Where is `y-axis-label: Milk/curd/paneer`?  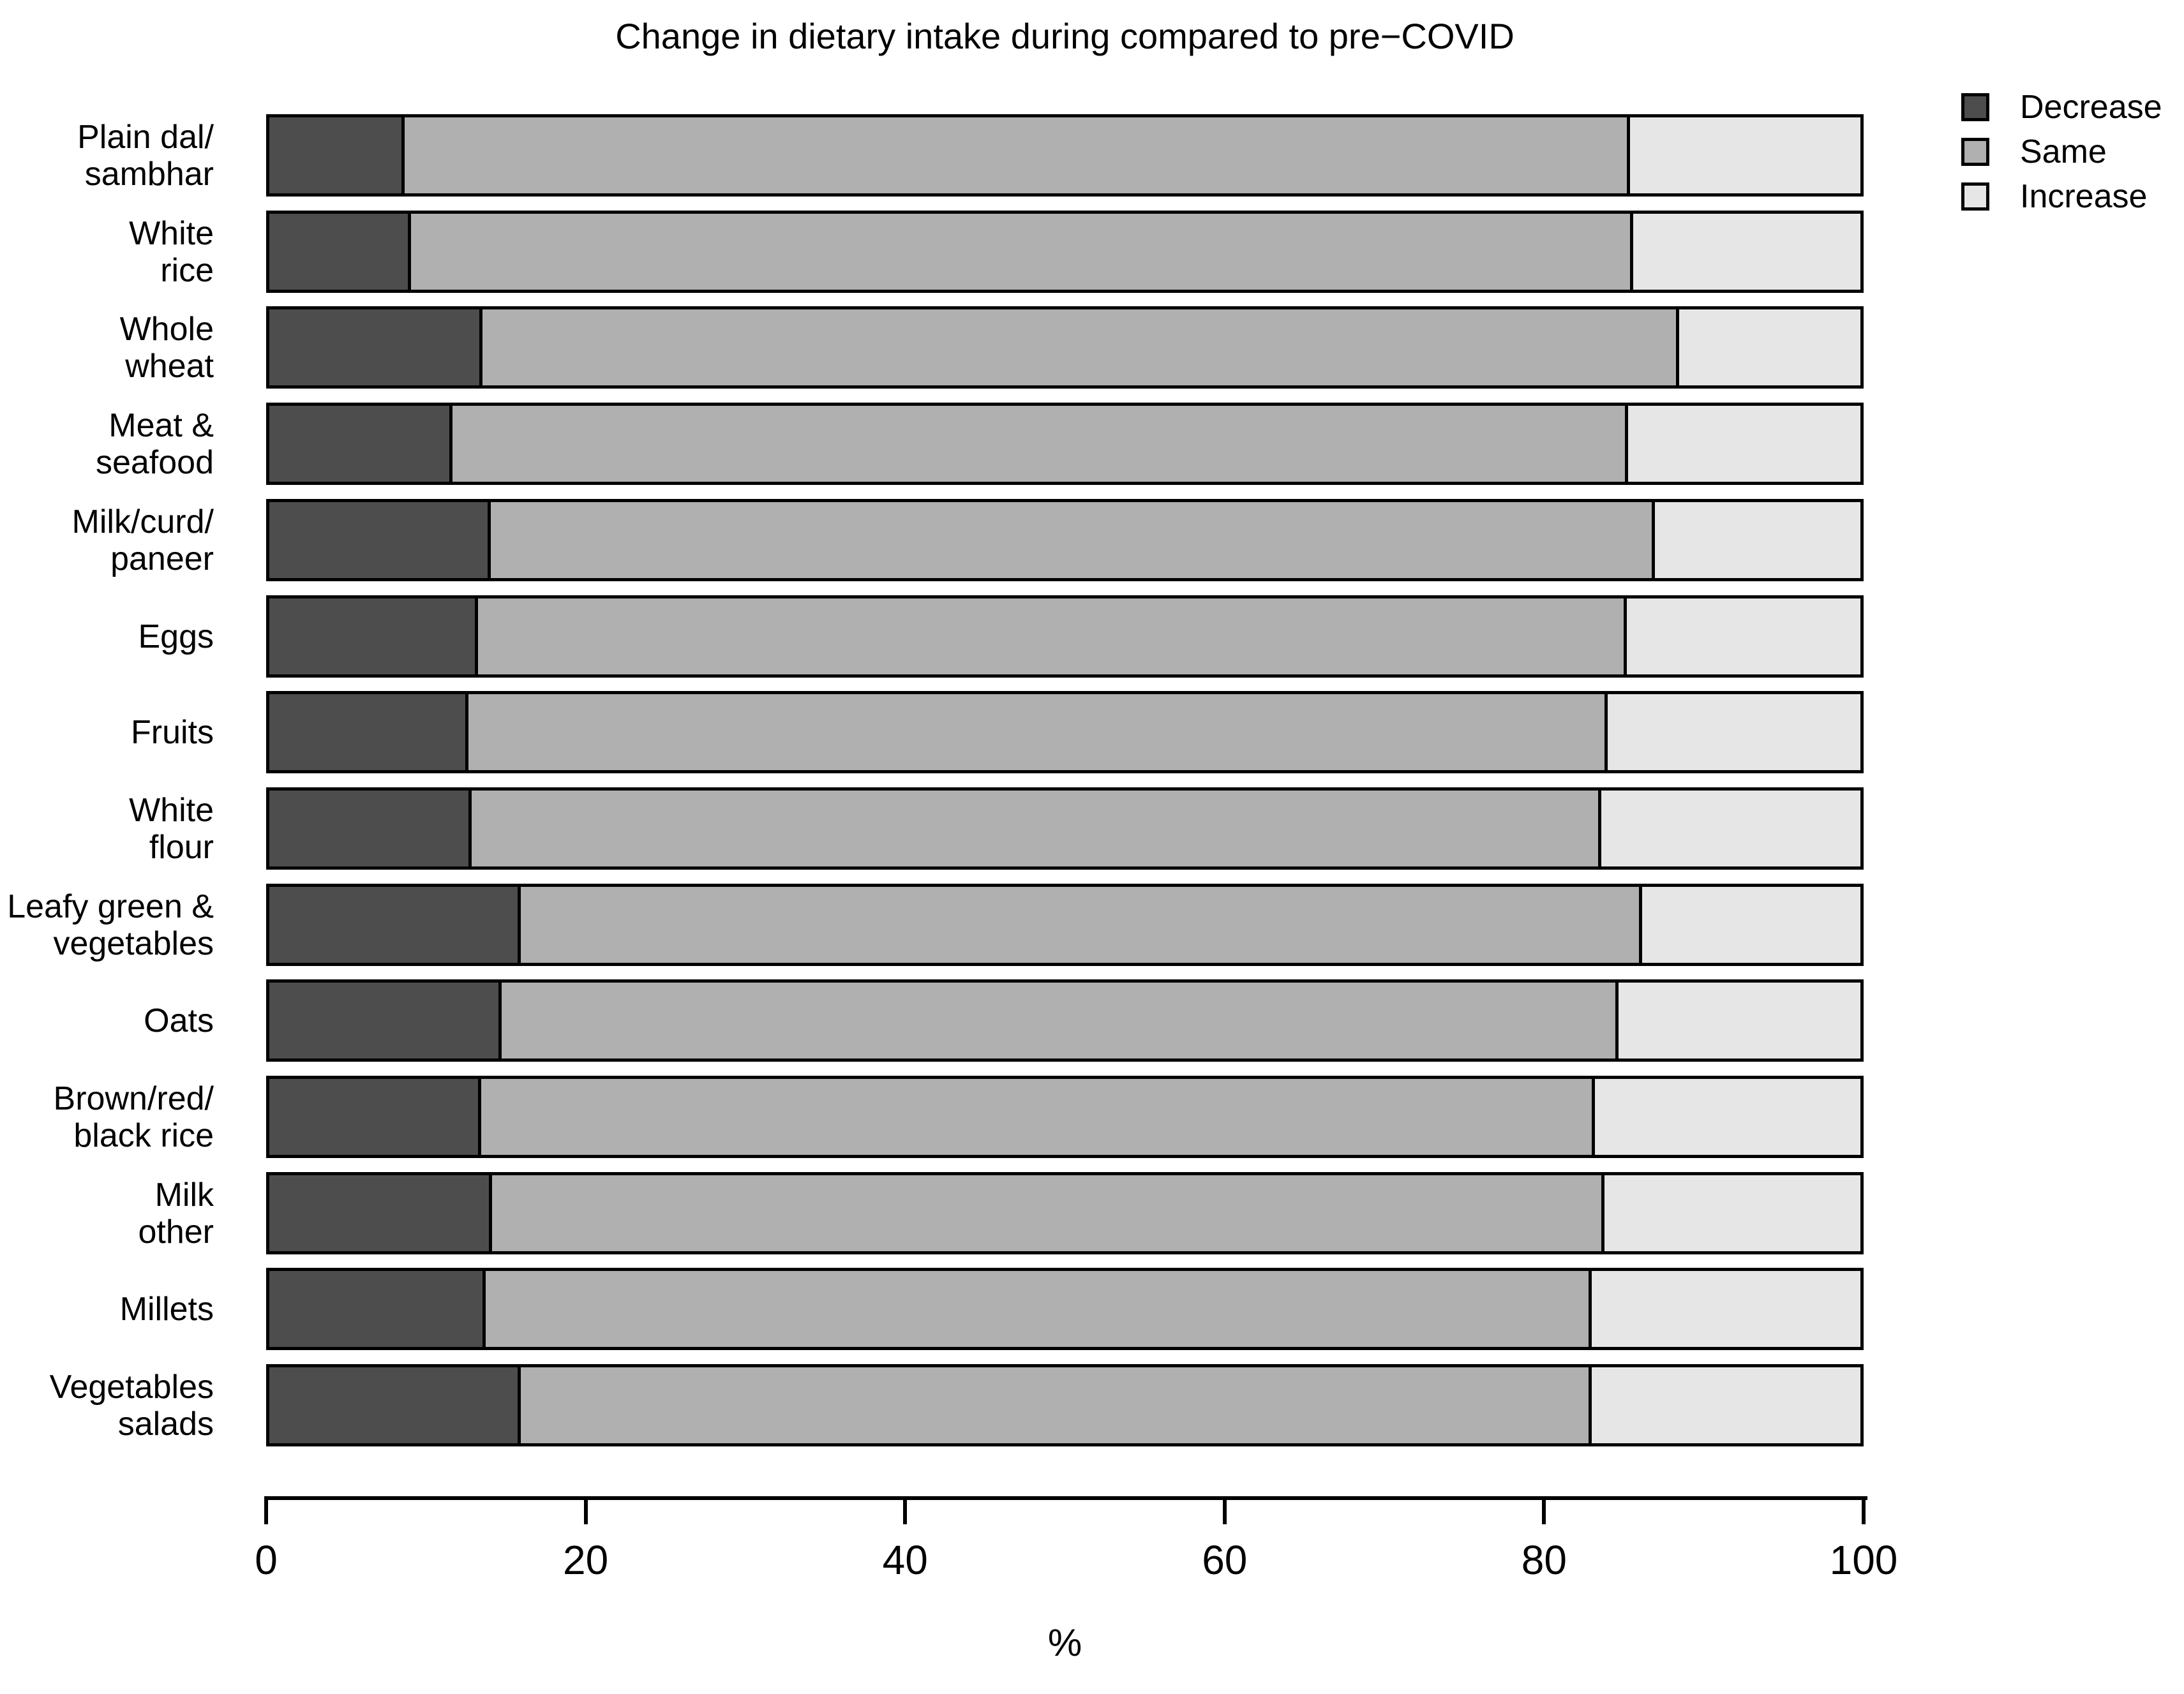 y-axis-label: Milk/curd/paneer is located at coordinates (107, 540).